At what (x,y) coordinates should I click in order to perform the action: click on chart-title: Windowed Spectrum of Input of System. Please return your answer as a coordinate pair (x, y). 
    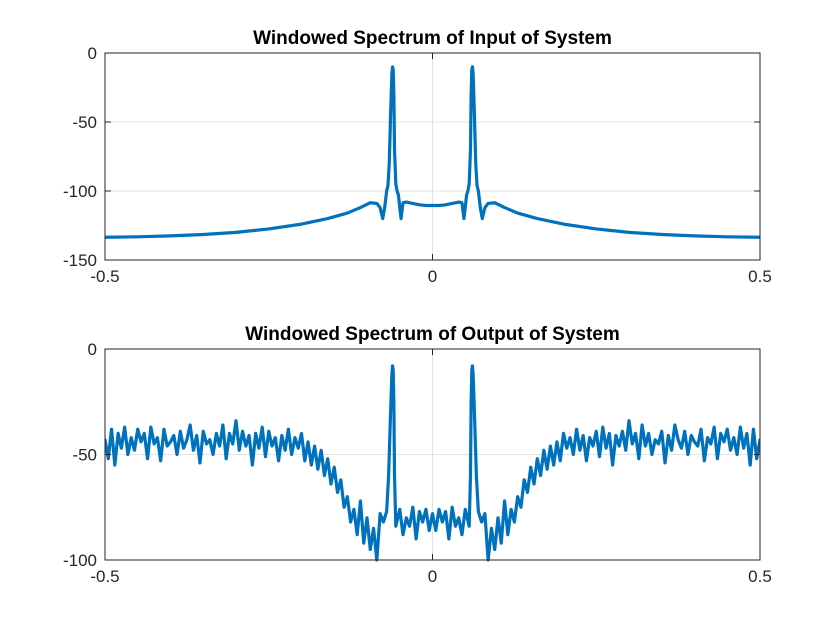
    Looking at the image, I should click on (432, 38).